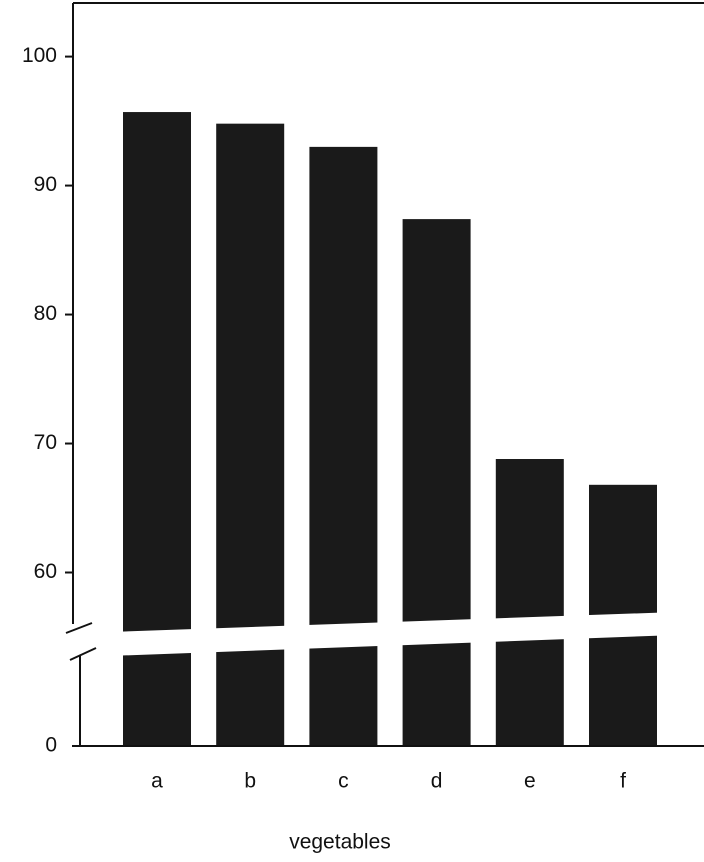 This screenshot has width=704, height=862. Describe the element at coordinates (39, 55) in the screenshot. I see `y-tick-label: 100` at that location.